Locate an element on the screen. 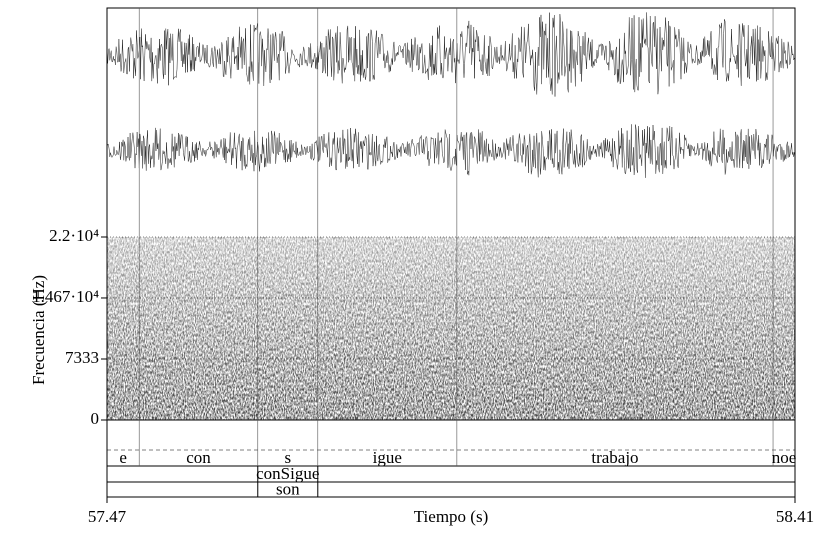  tier-label: conSigue is located at coordinates (287, 473).